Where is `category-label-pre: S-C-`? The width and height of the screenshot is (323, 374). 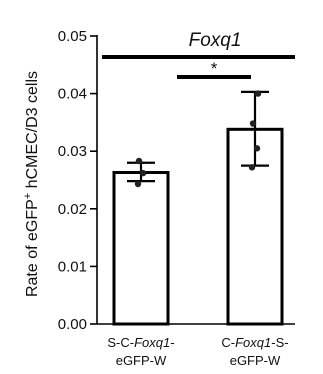
category-label-pre: S-C- is located at coordinates (120, 342).